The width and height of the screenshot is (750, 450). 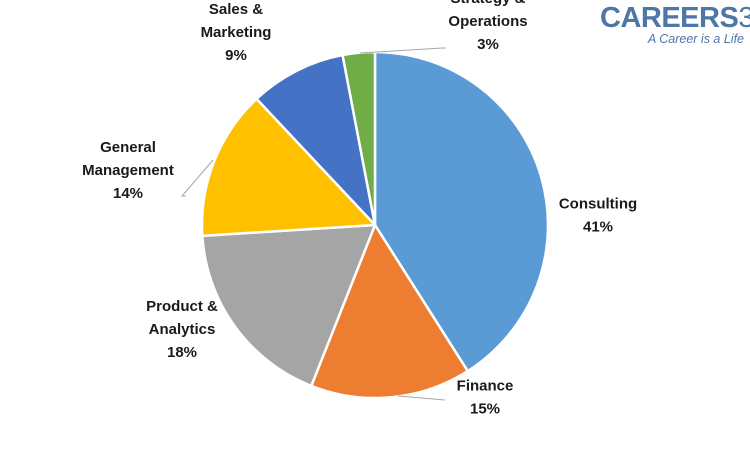 I want to click on slice-label-strategy-operations: Strategy & Operations 3%, so click(x=487, y=26).